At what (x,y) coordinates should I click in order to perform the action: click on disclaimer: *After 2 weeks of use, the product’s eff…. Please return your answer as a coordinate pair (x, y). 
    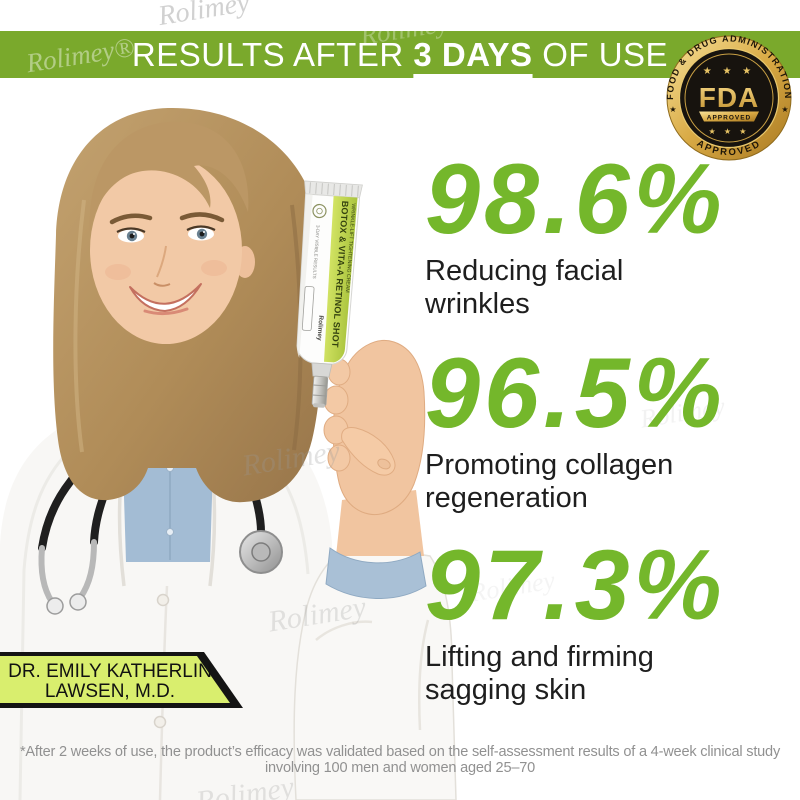
    Looking at the image, I should click on (400, 760).